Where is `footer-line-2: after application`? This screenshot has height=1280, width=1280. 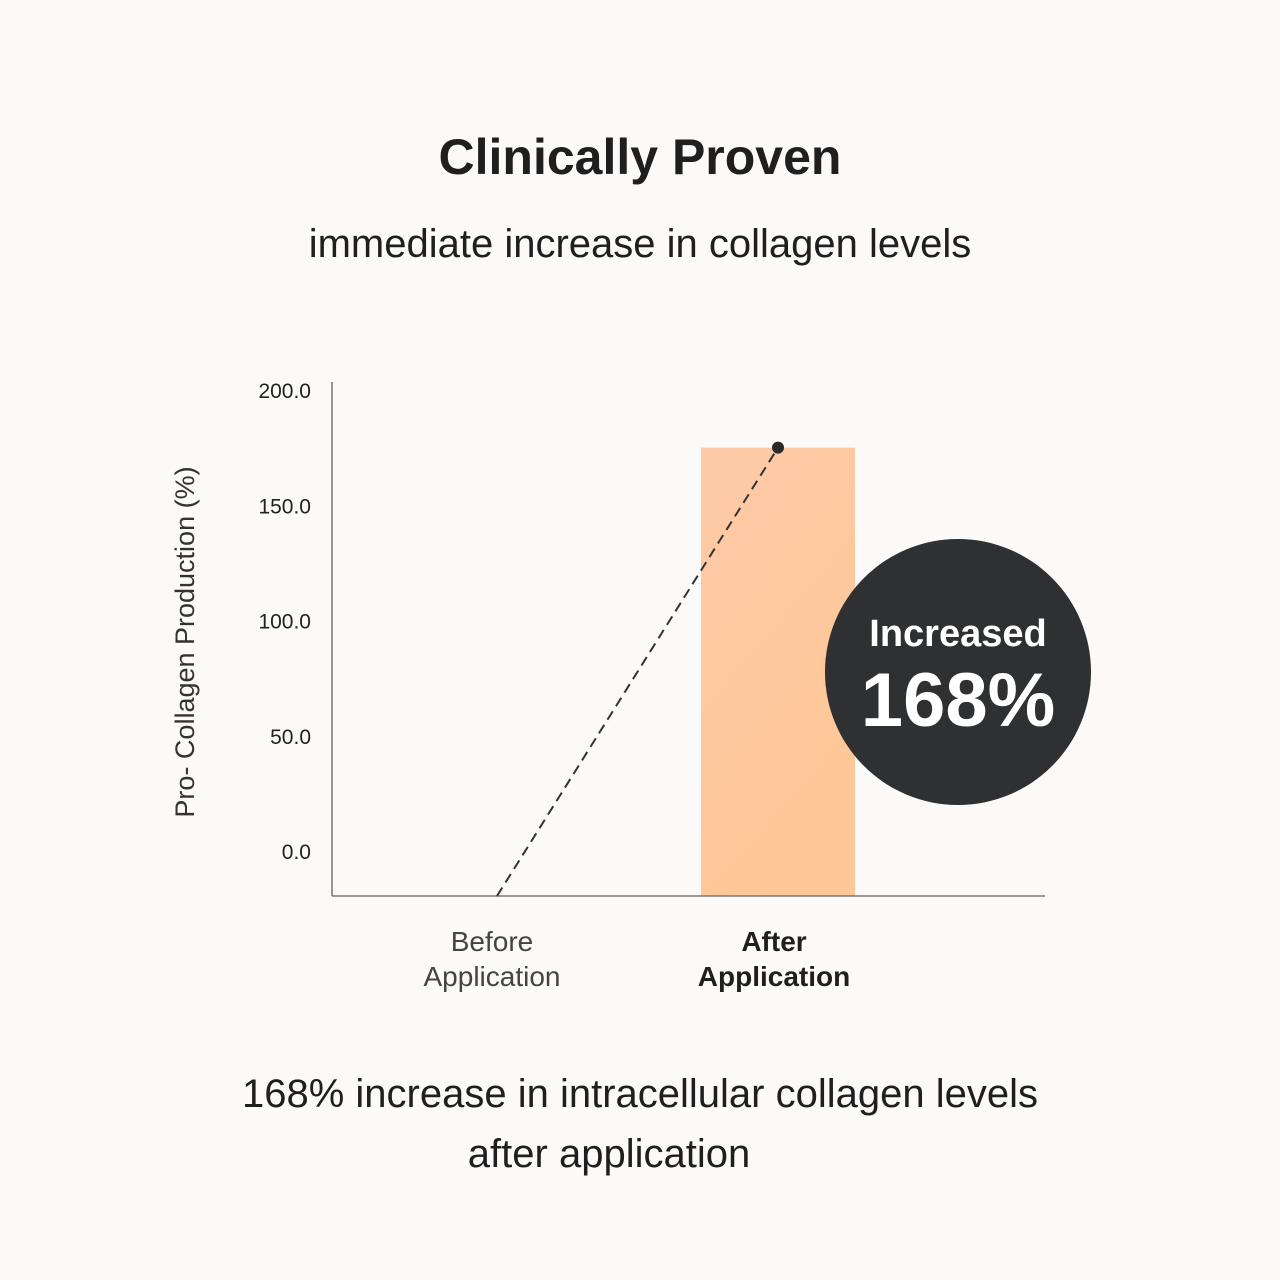 footer-line-2: after application is located at coordinates (609, 1154).